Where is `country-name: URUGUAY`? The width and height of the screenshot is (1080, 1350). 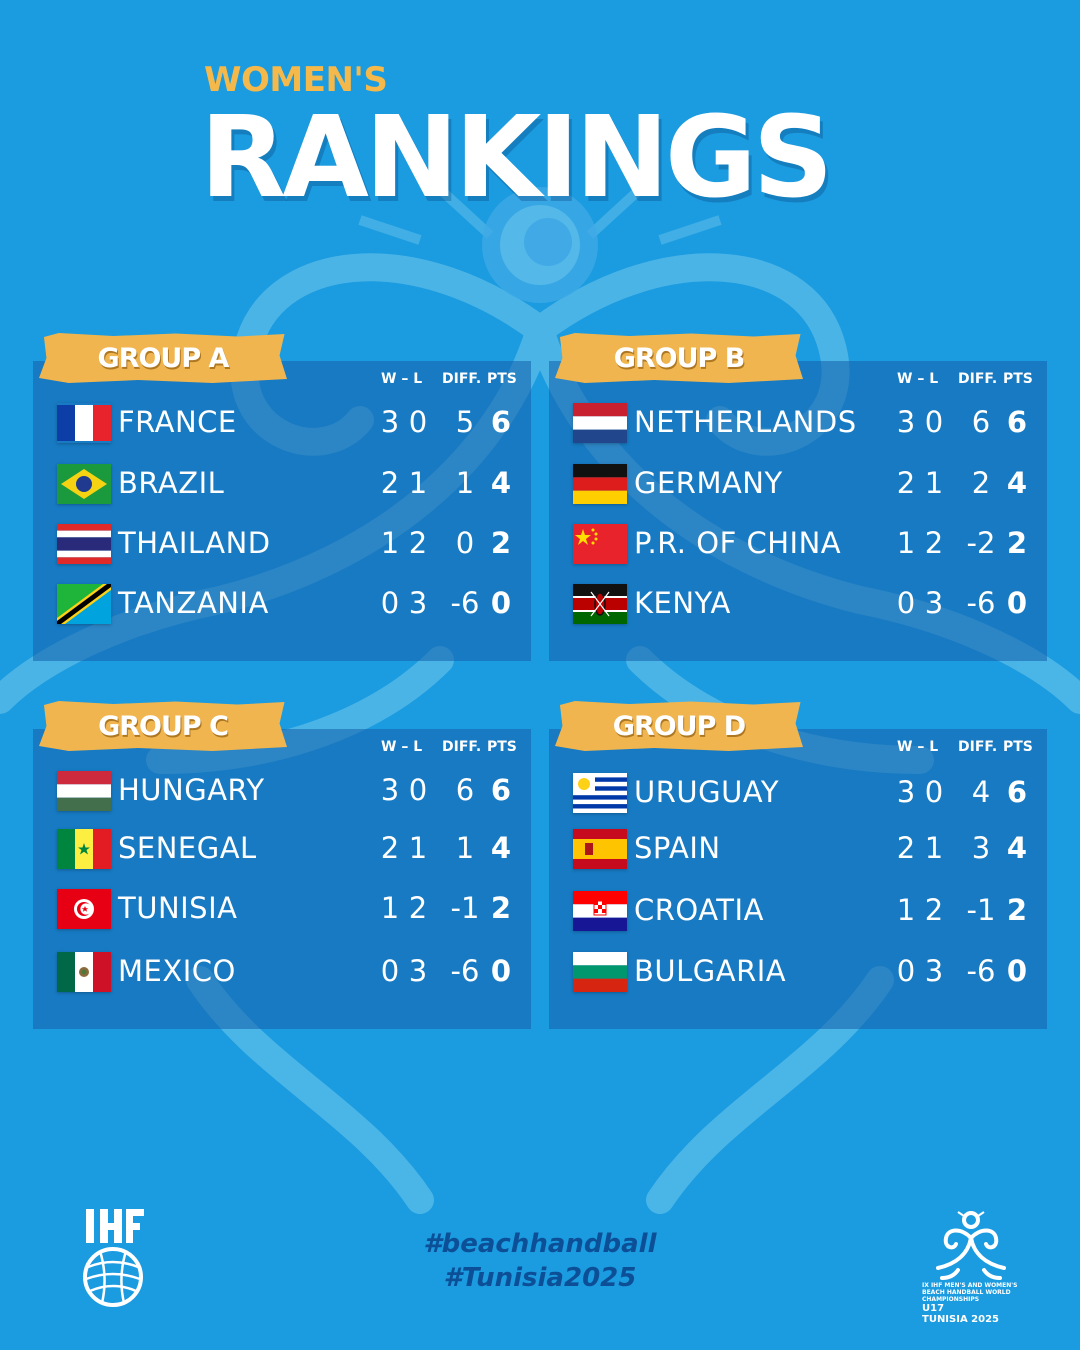
country-name: URUGUAY is located at coordinates (707, 792).